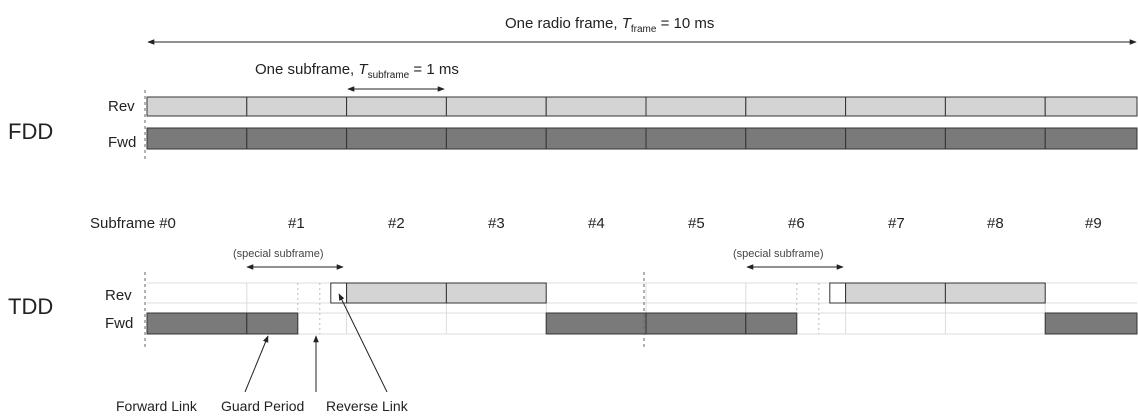  Describe the element at coordinates (796, 223) in the screenshot. I see `subframe-number-6: #6` at that location.